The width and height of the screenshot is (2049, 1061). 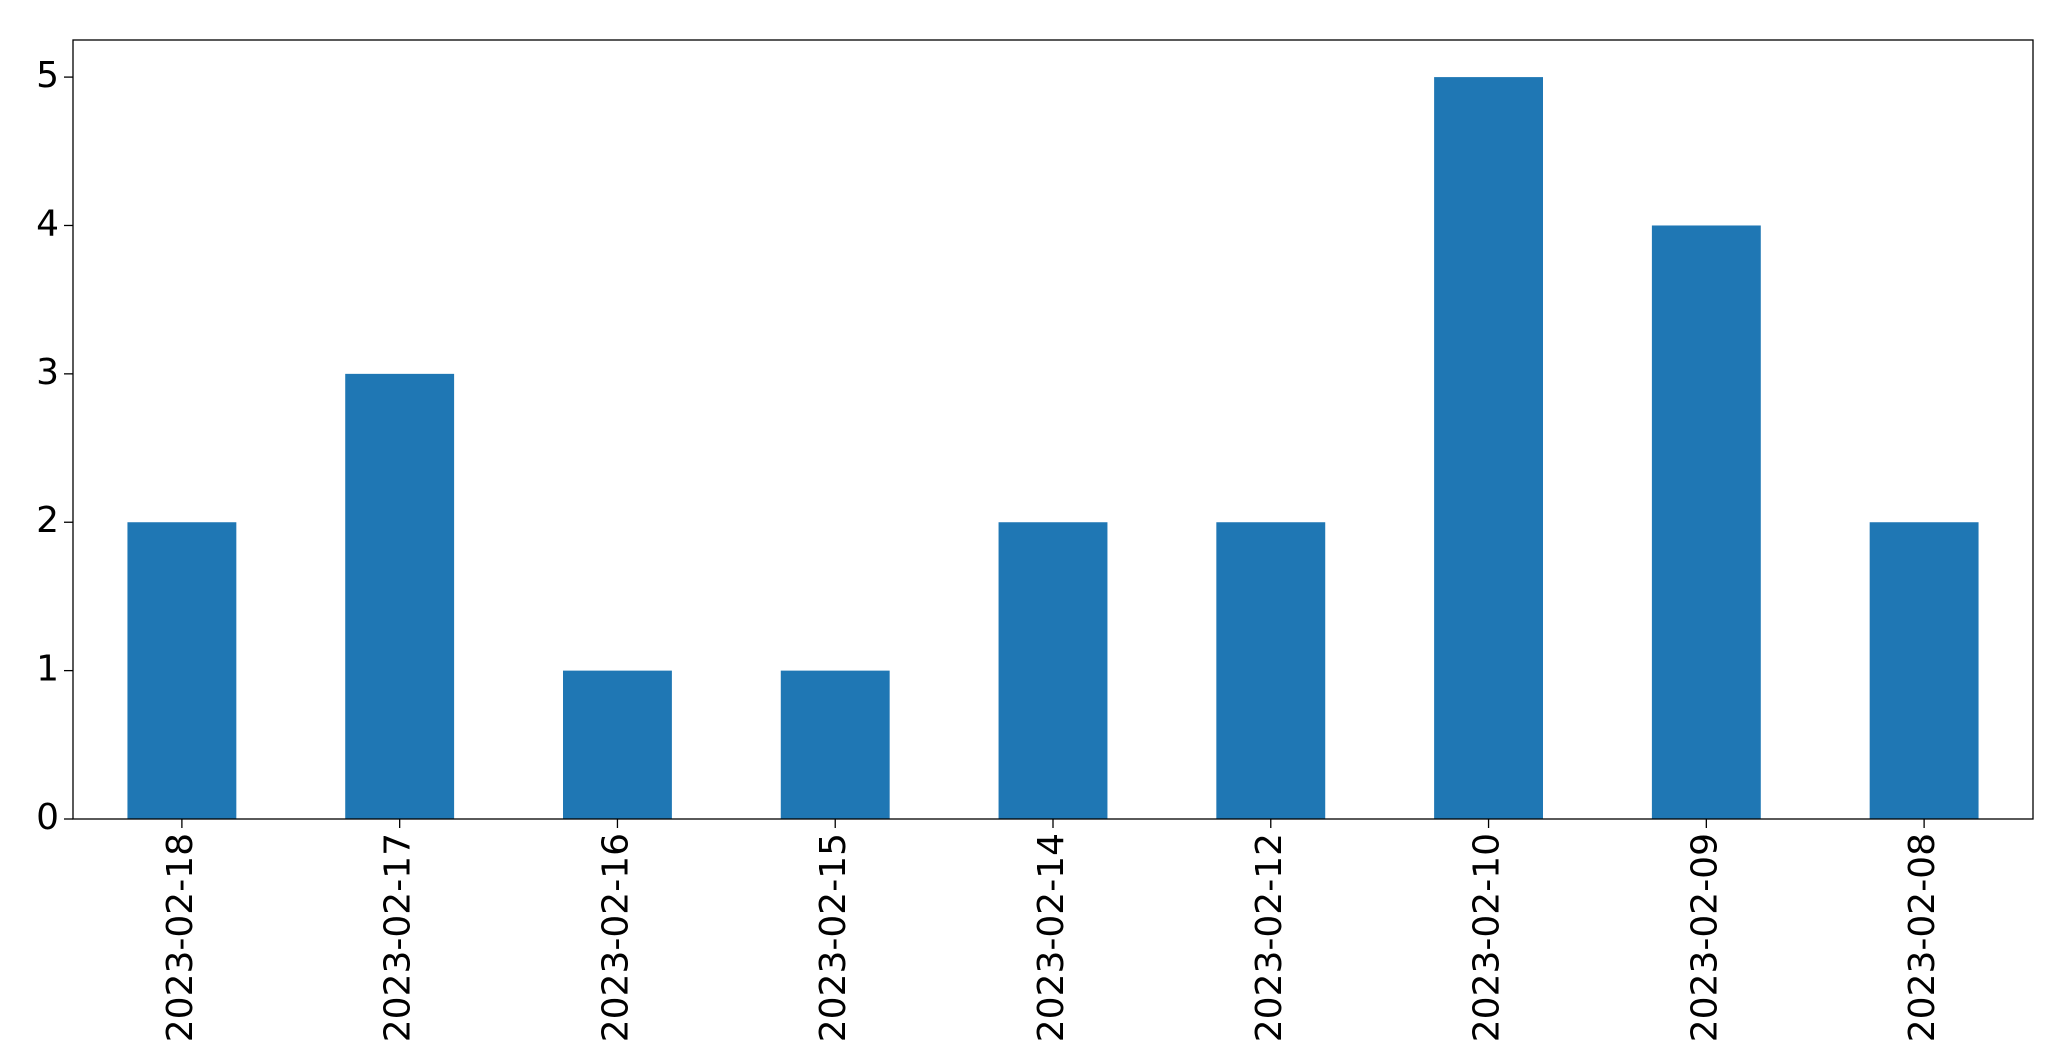 I want to click on y-tick-label: 1, so click(x=47, y=669).